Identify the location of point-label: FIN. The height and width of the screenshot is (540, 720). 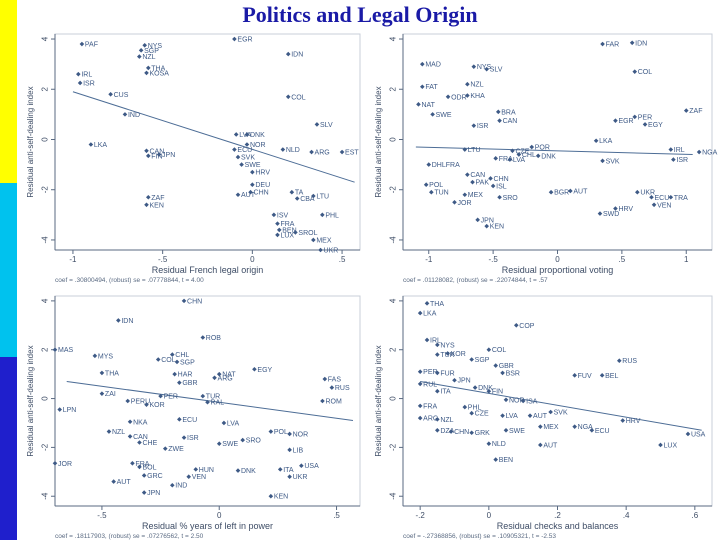
(497, 392).